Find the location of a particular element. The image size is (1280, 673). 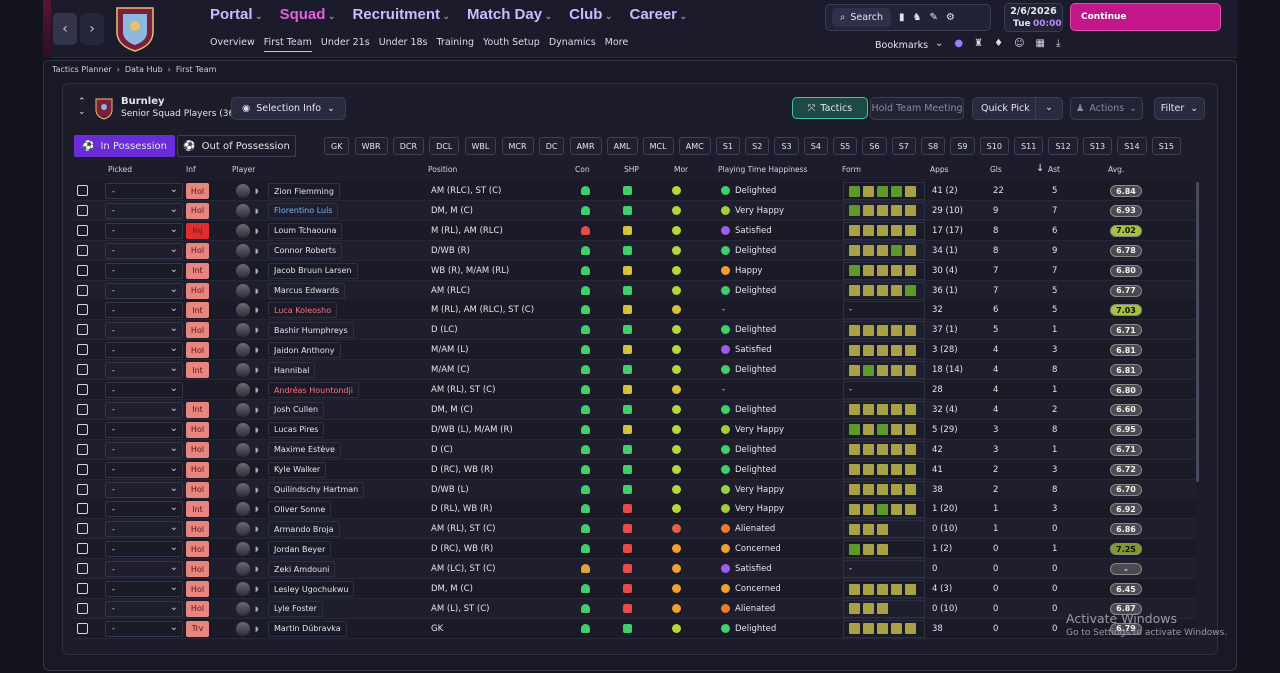

column-header: Gls is located at coordinates (996, 169).